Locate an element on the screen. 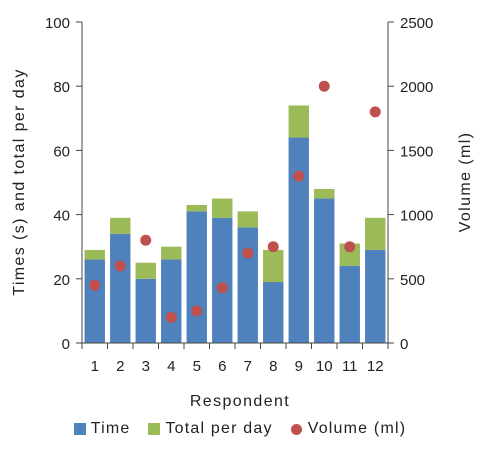  y2-tick-label-1000: 1000 is located at coordinates (416, 216).